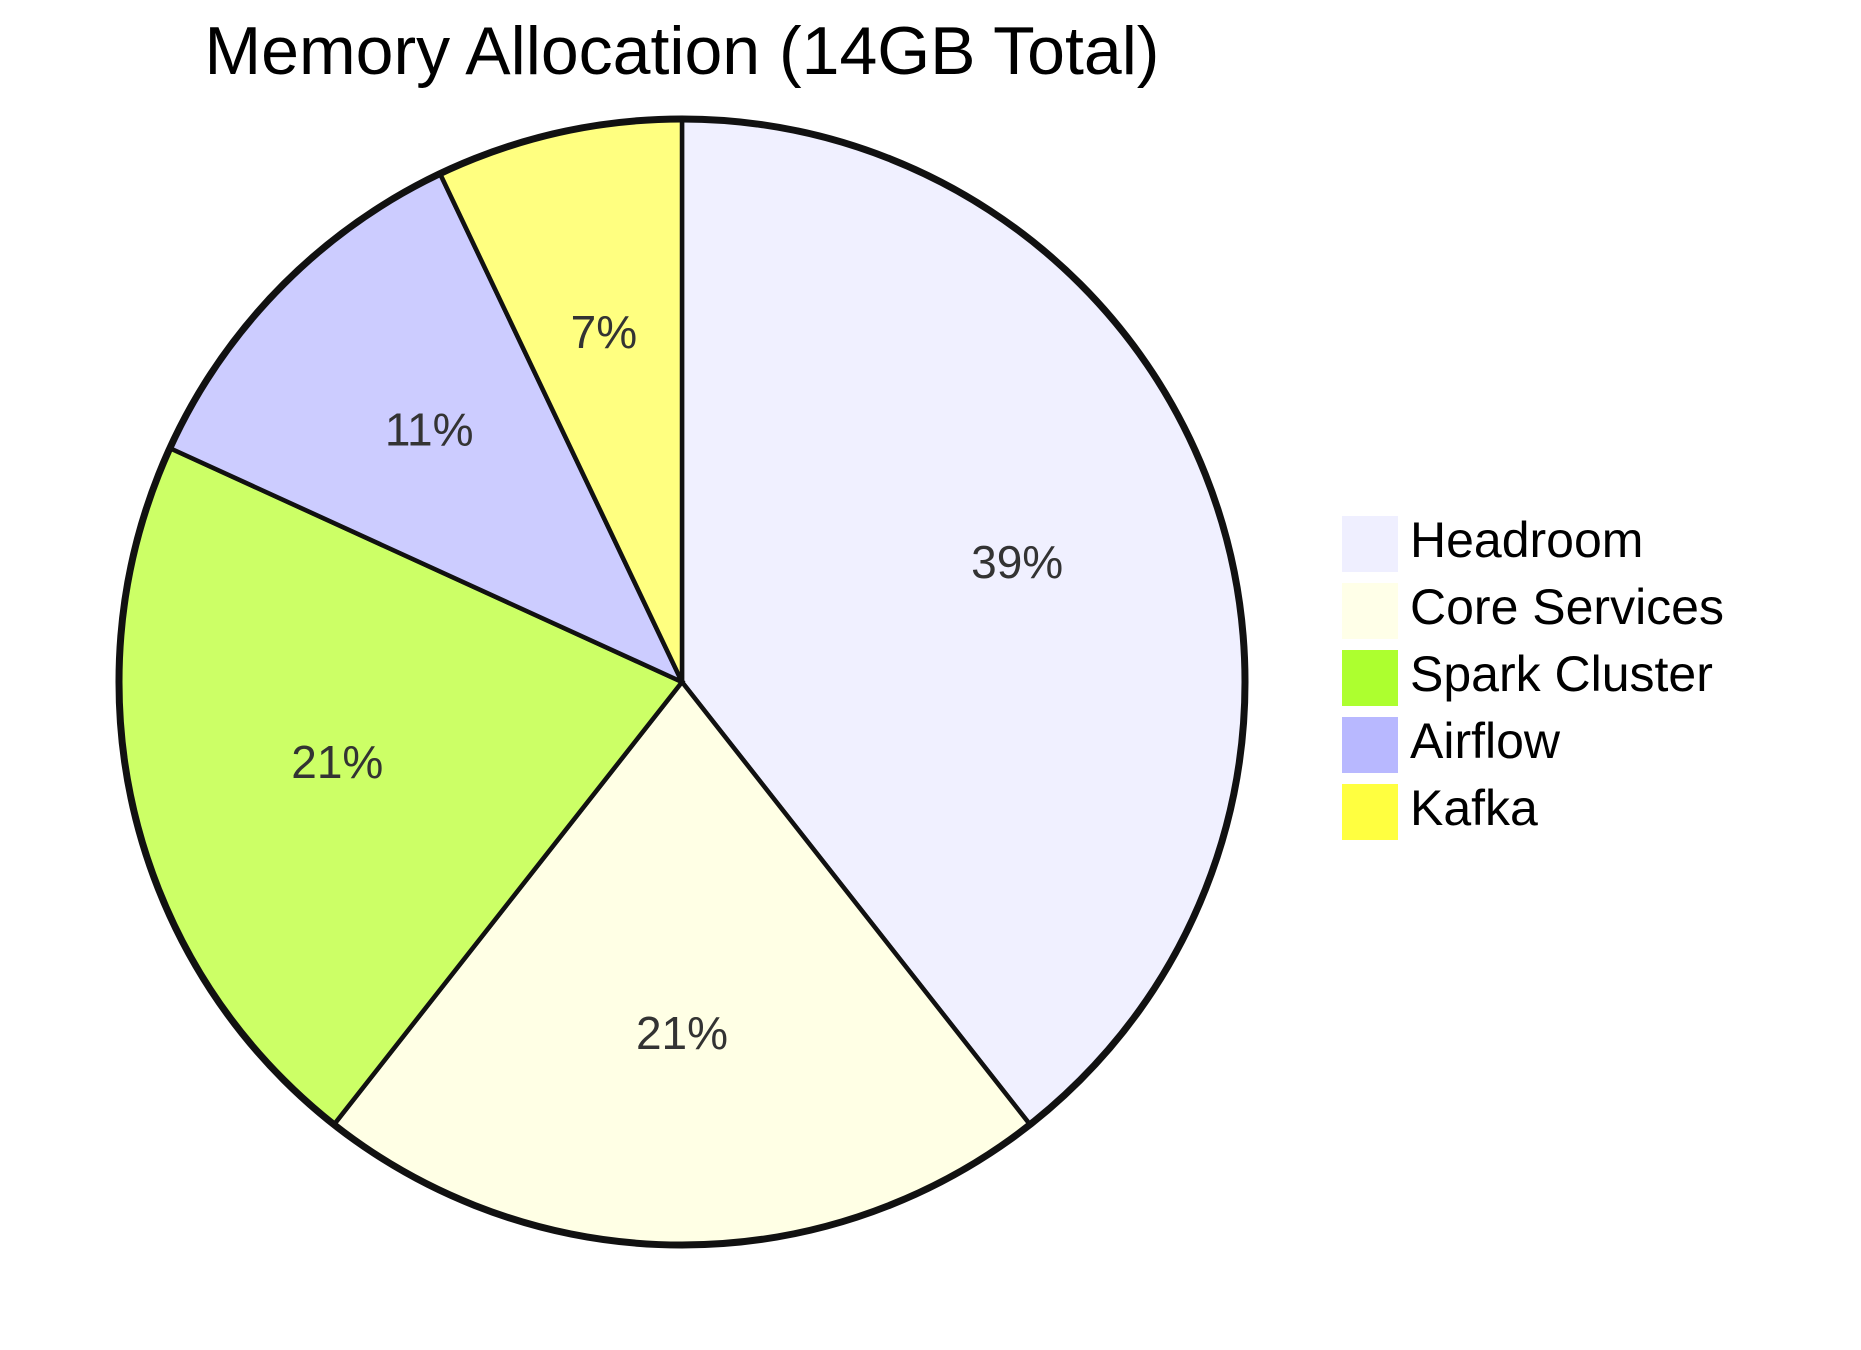 The width and height of the screenshot is (1861, 1350). Describe the element at coordinates (1485, 741) in the screenshot. I see `legend-label-airflow: Airflow` at that location.